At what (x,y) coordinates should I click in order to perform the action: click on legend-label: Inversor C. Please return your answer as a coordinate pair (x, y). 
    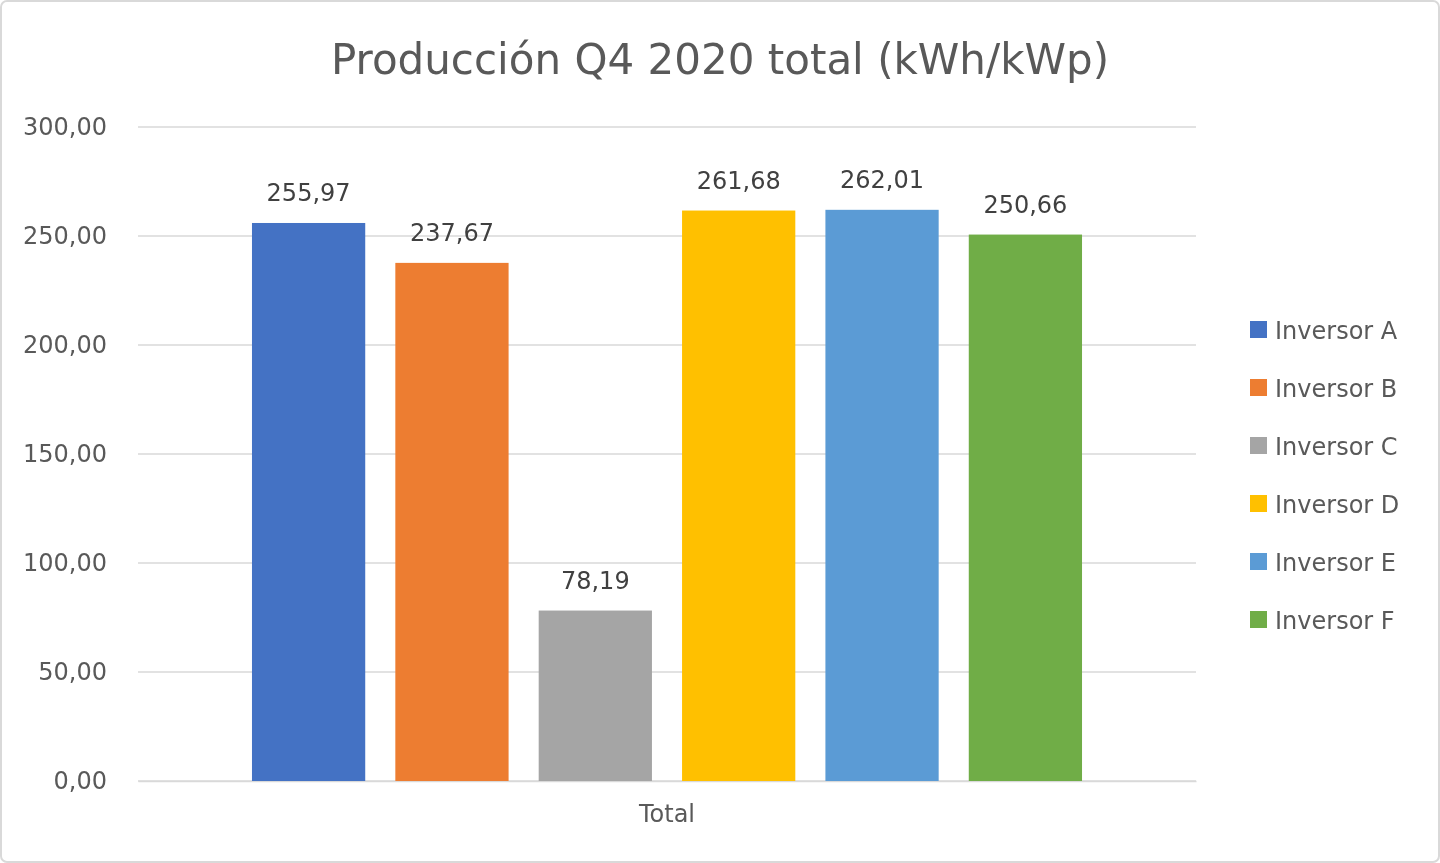
    Looking at the image, I should click on (1336, 447).